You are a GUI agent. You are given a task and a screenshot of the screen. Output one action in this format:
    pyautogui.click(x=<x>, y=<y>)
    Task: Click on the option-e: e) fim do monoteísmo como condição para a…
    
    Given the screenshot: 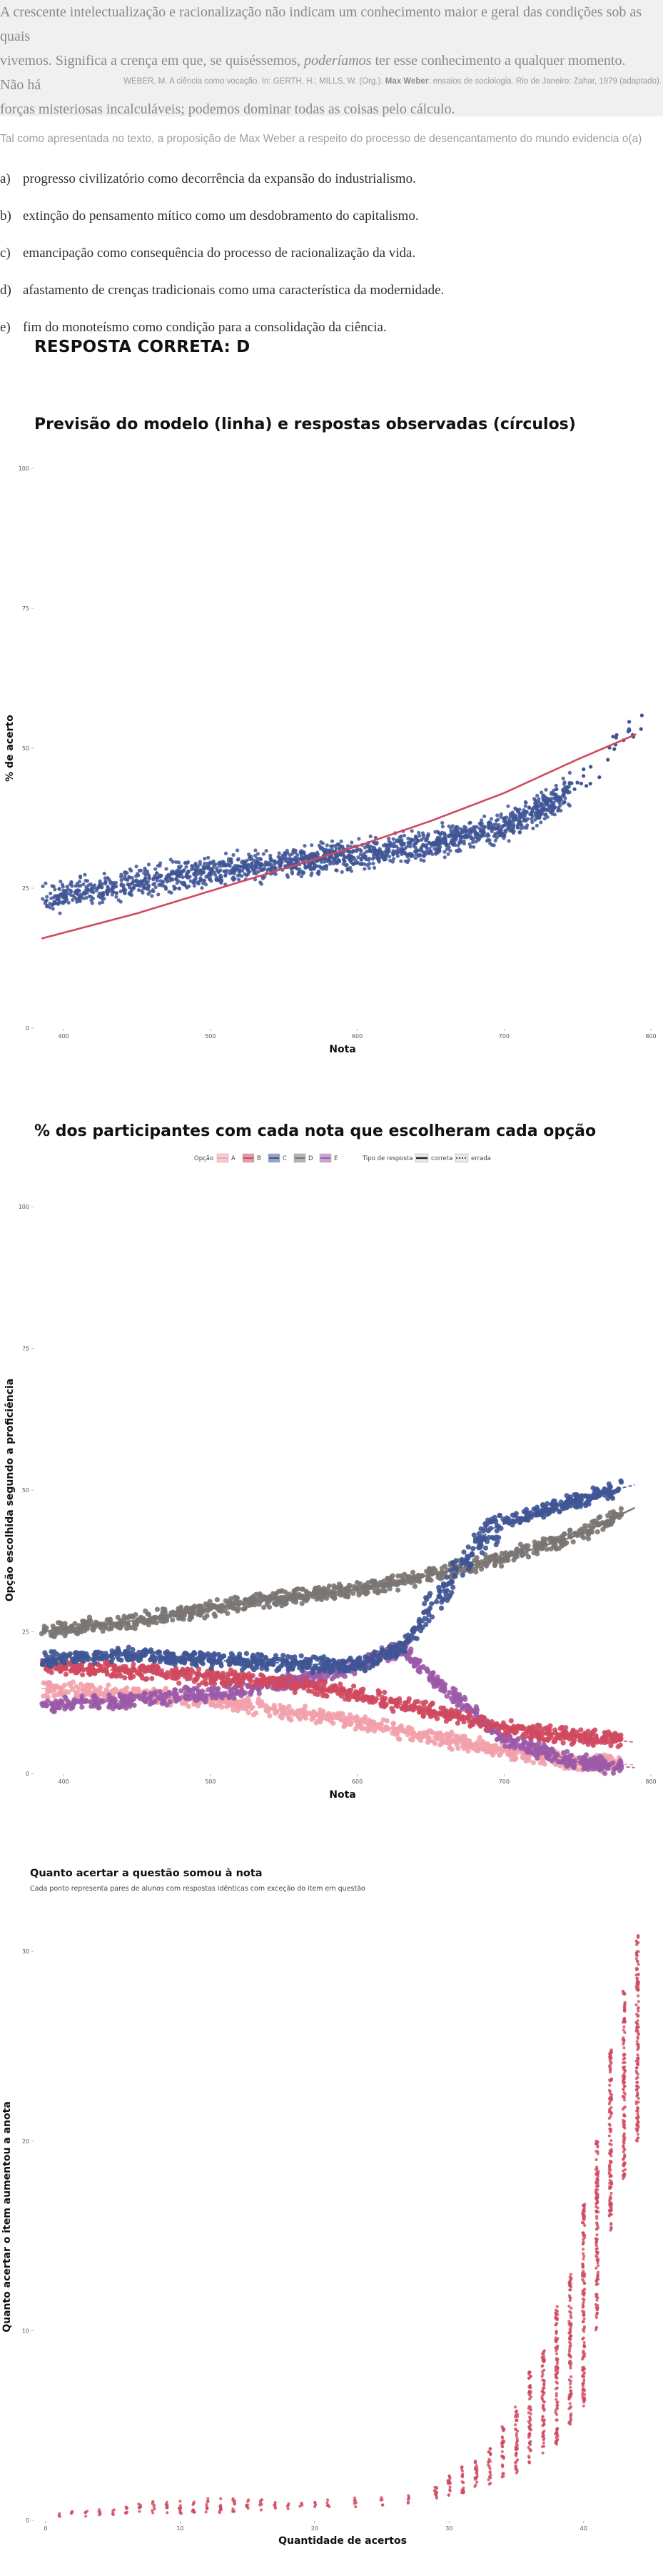 What is the action you would take?
    pyautogui.click(x=193, y=328)
    